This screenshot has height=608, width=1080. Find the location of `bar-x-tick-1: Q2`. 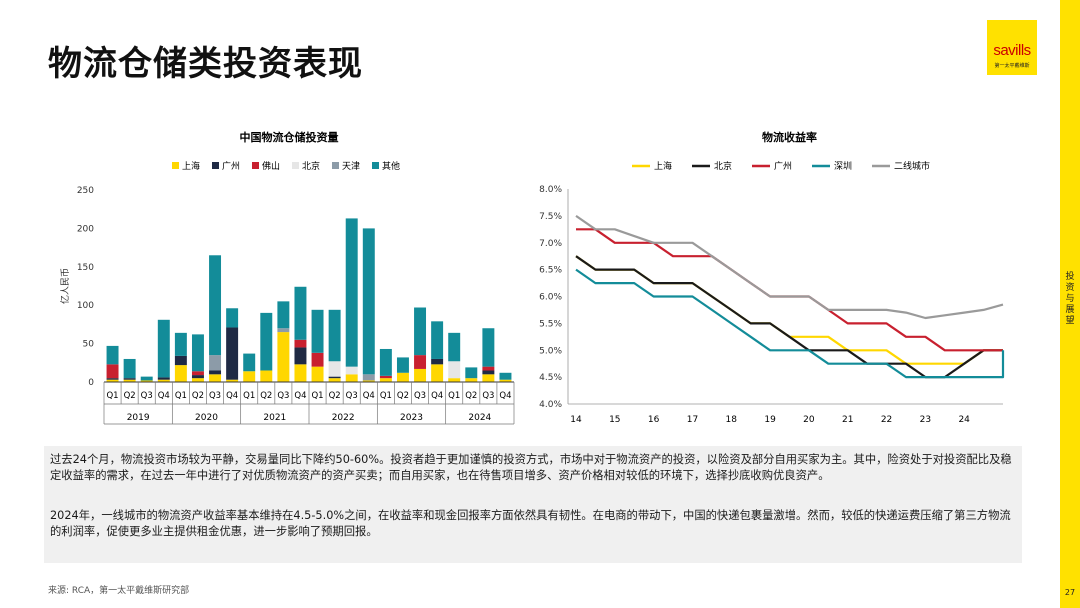

bar-x-tick-1: Q2 is located at coordinates (130, 396).